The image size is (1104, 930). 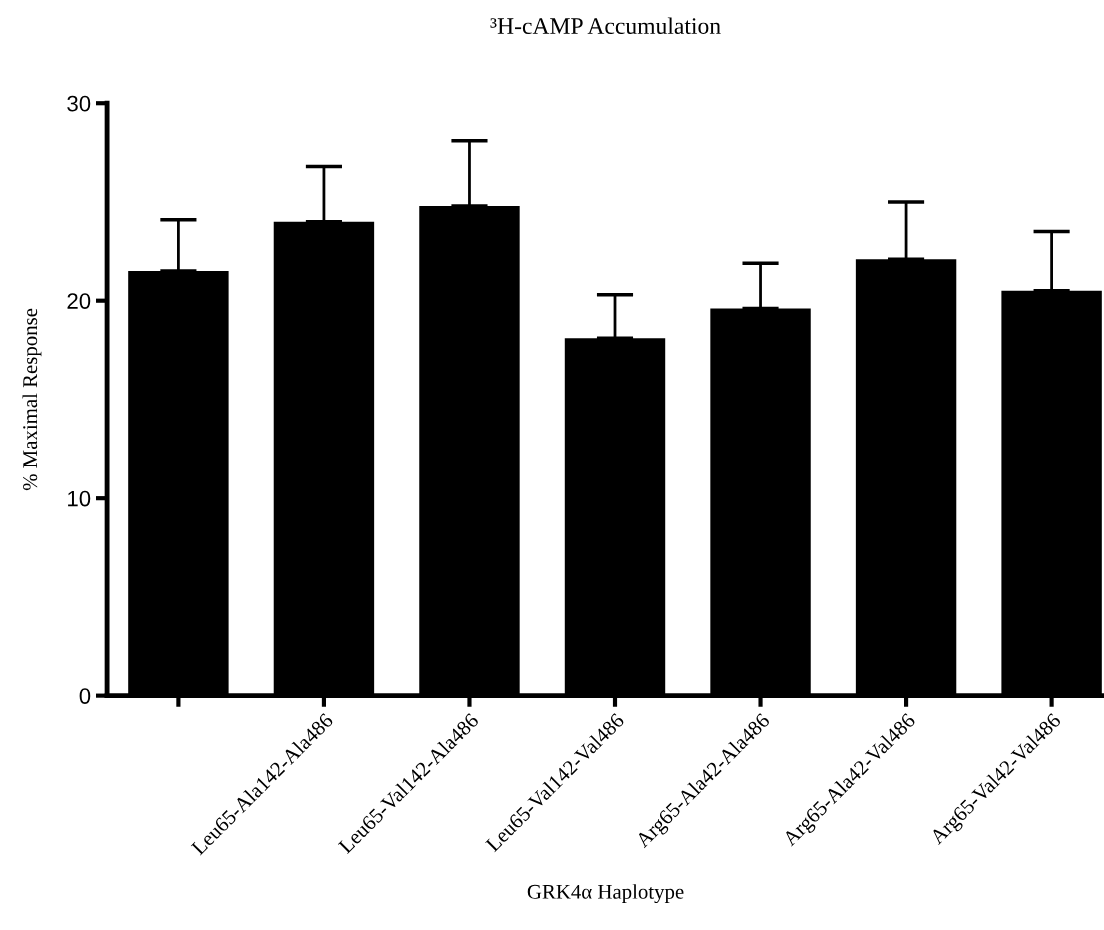 What do you see at coordinates (79, 301) in the screenshot?
I see `y-tick-label: 20` at bounding box center [79, 301].